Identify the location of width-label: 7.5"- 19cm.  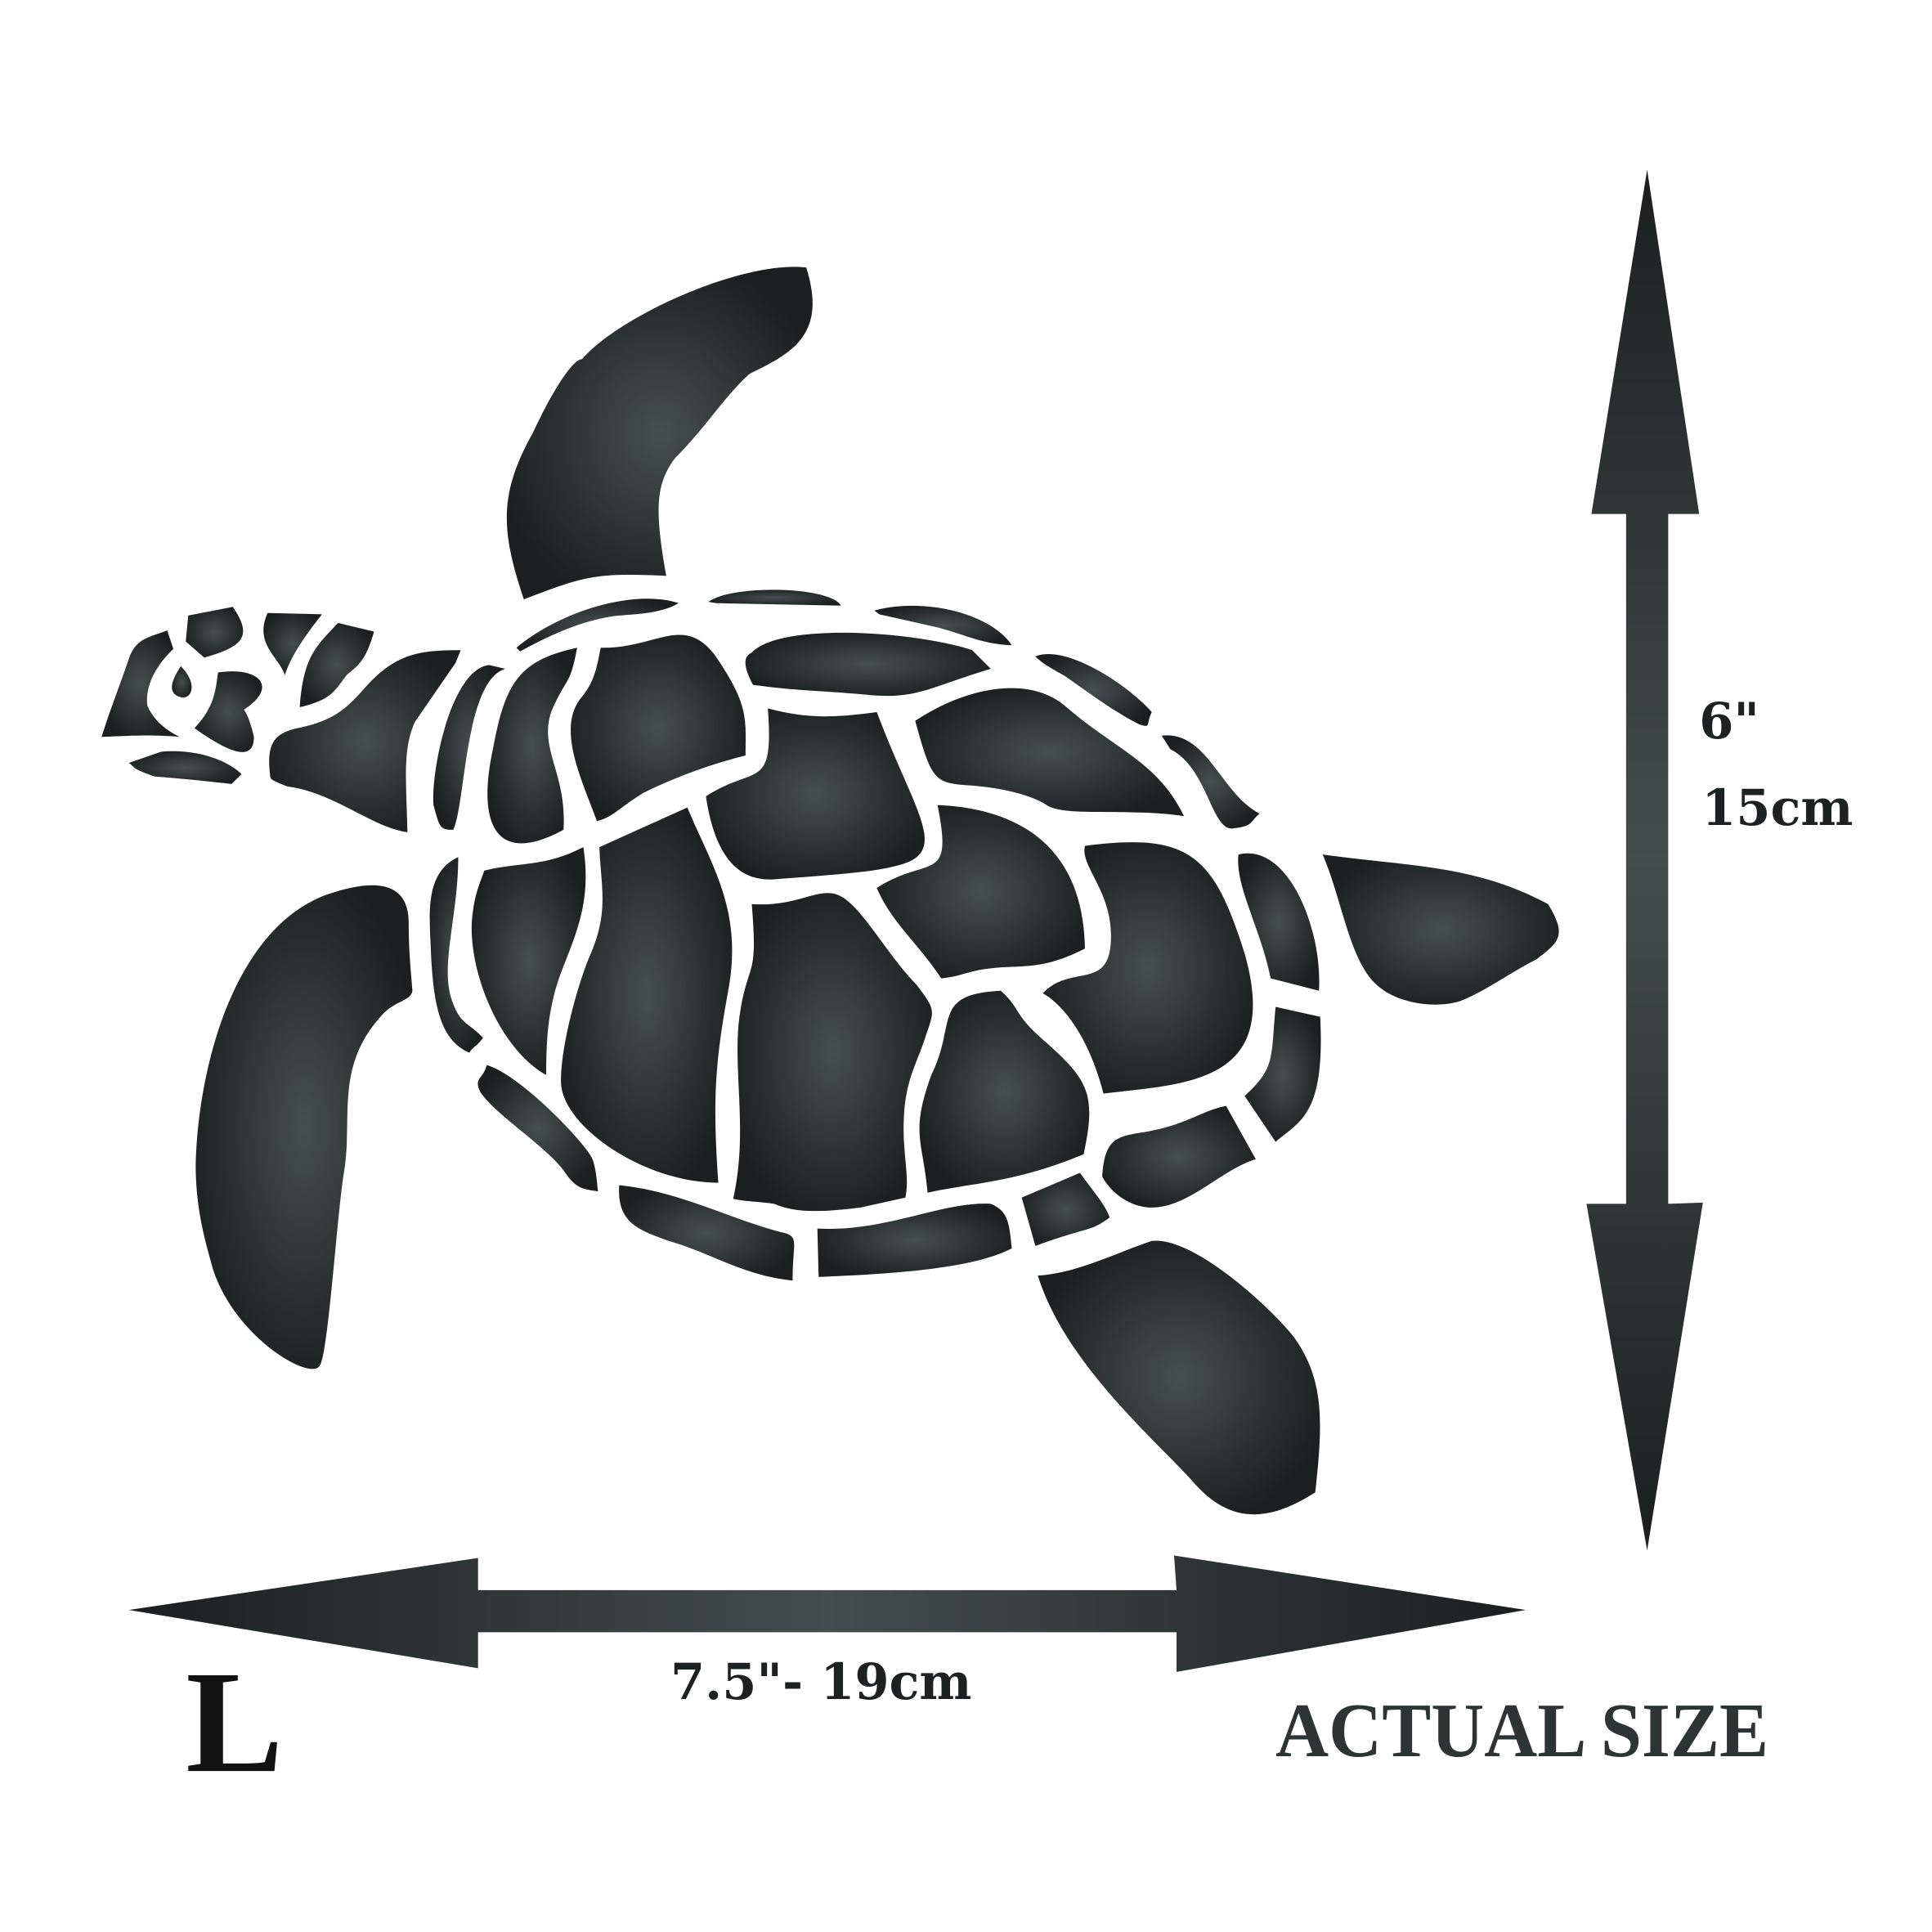
(820, 1682).